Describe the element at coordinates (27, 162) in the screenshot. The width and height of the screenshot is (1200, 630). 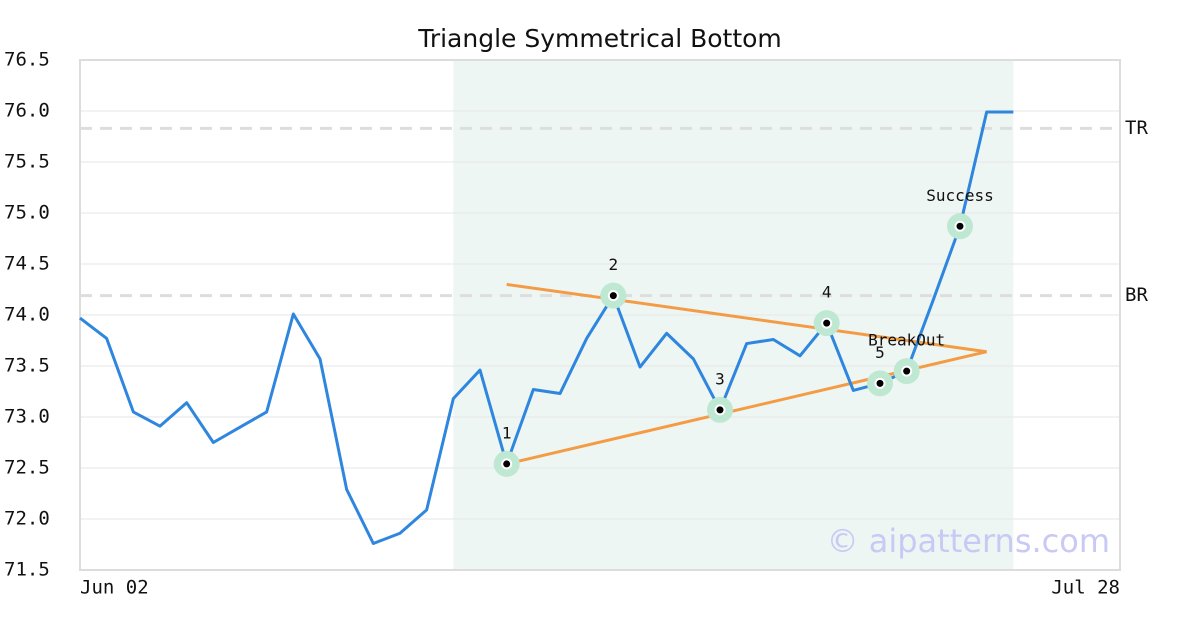
I see `y-tick-label: 75.5` at that location.